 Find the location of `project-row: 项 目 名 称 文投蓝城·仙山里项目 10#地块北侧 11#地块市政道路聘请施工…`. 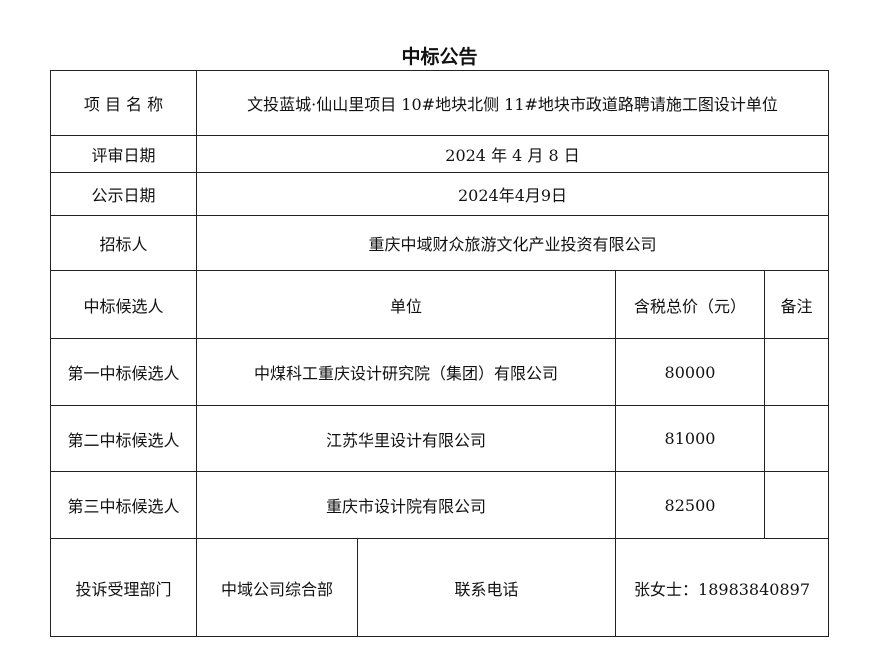

project-row: 项 目 名 称 文投蓝城·仙山里项目 10#地块北侧 11#地块市政道路聘请施工… is located at coordinates (440, 103).